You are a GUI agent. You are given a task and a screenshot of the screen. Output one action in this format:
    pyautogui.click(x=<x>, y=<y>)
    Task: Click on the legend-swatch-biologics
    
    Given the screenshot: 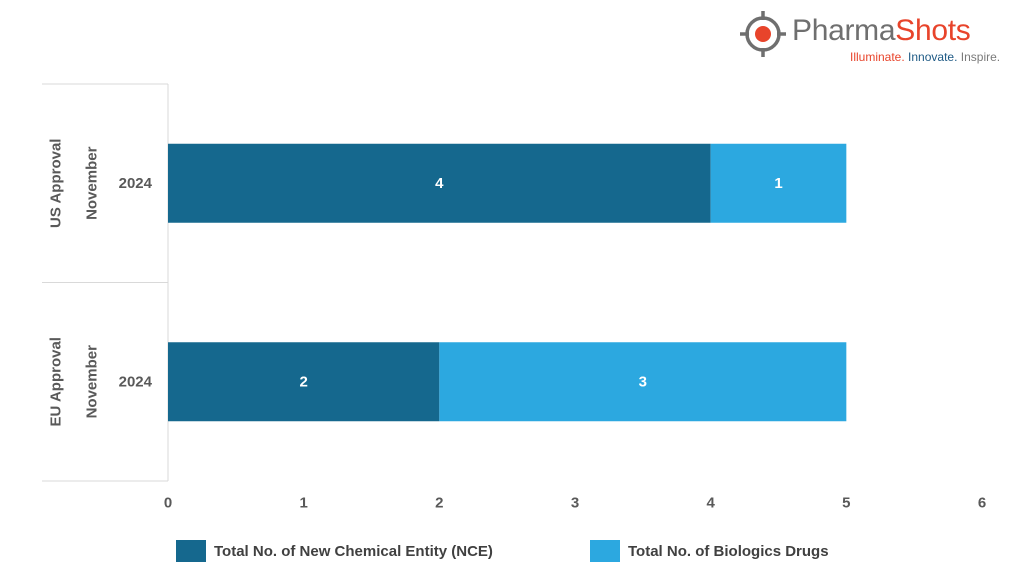 What is the action you would take?
    pyautogui.click(x=605, y=551)
    